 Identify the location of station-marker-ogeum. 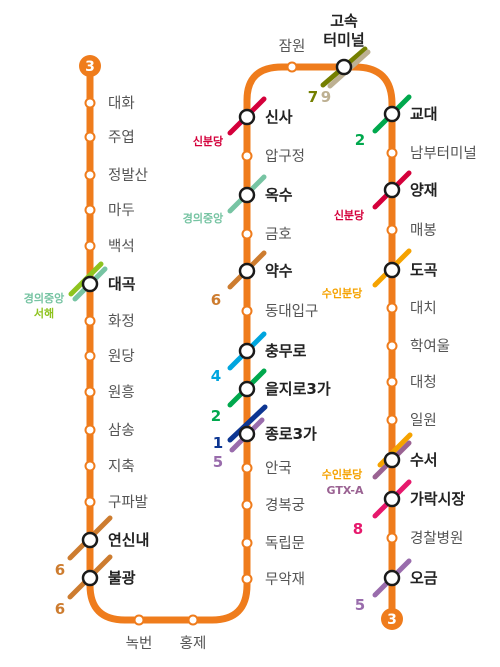
(392, 578).